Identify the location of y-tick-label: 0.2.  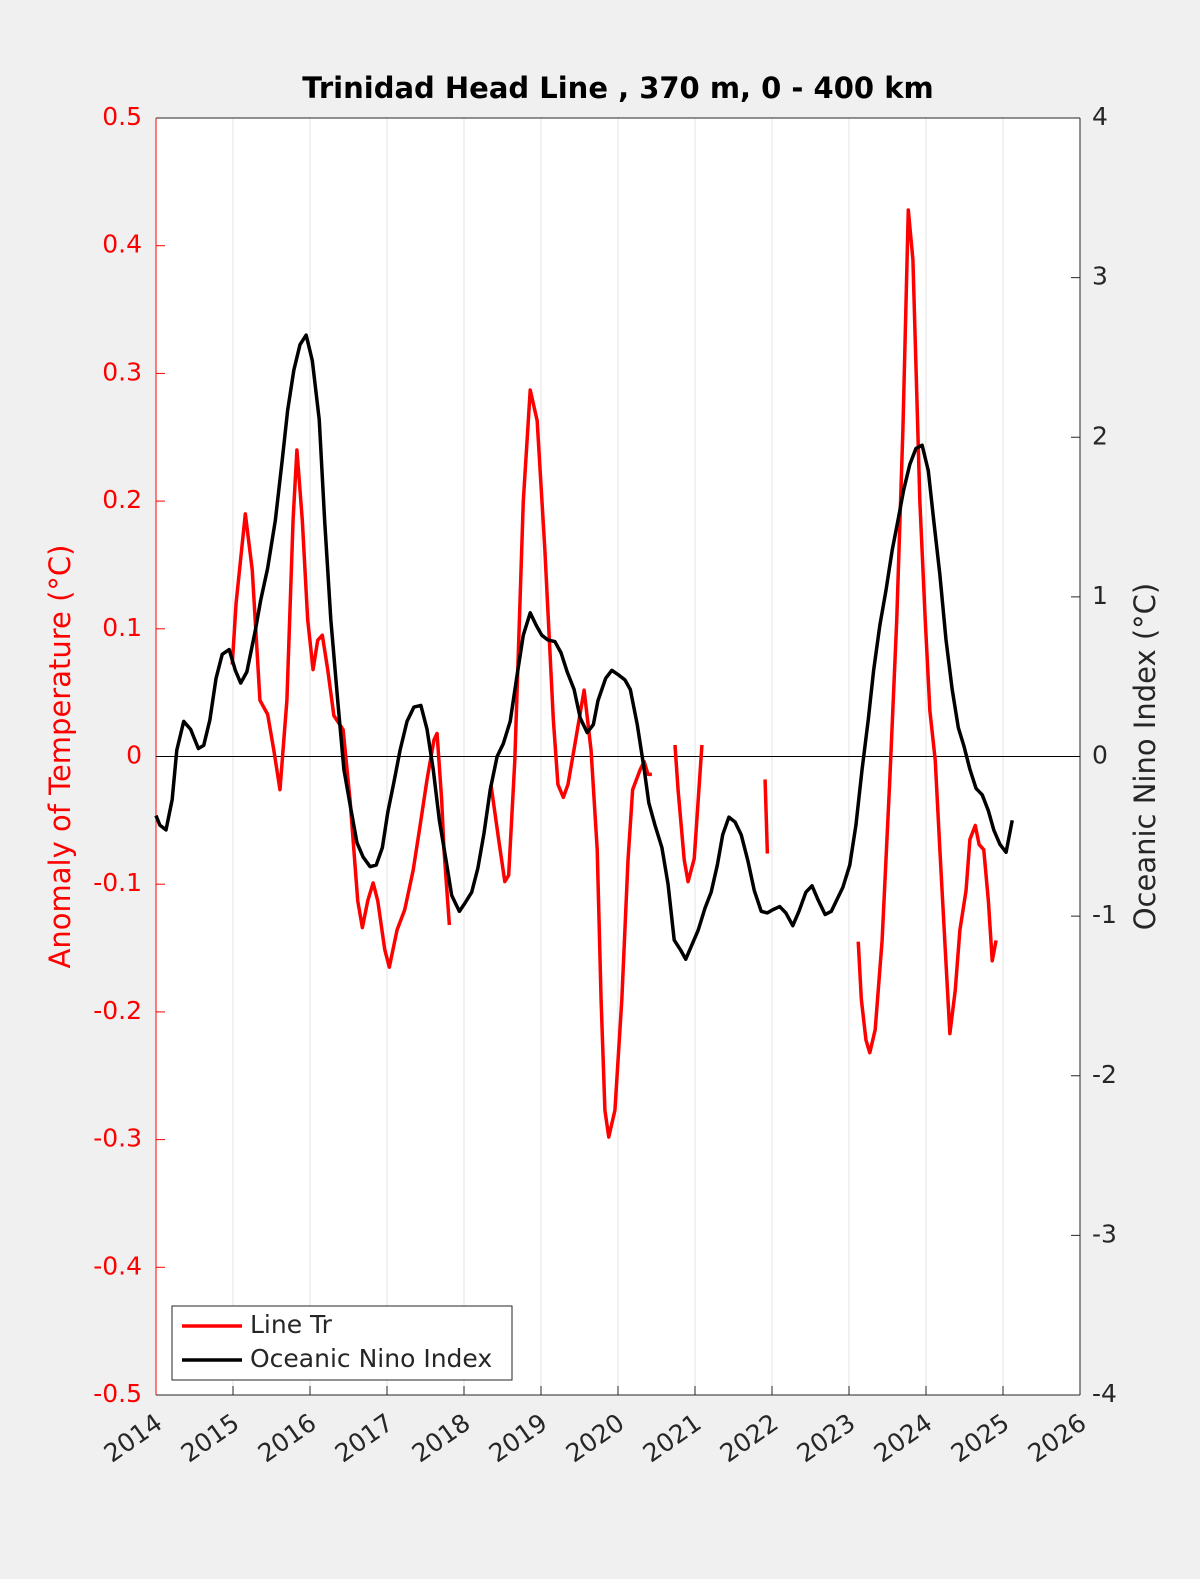
(122, 499).